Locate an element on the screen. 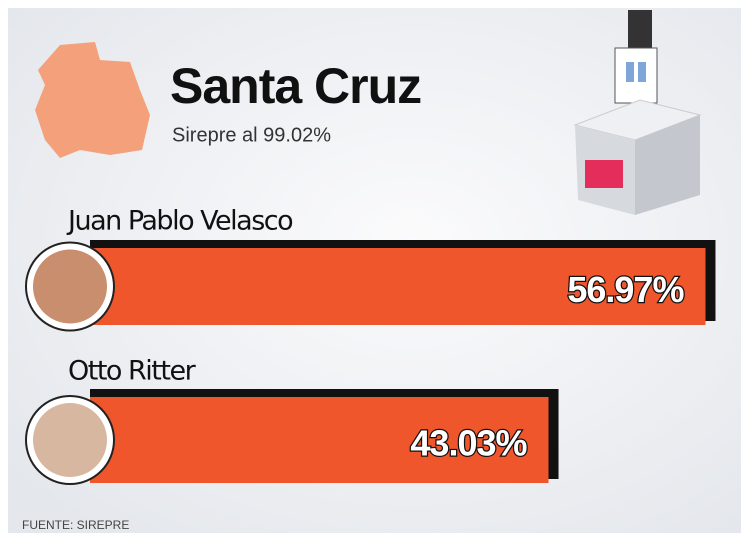 This screenshot has height=533, width=749. ballot-box is located at coordinates (637, 112).